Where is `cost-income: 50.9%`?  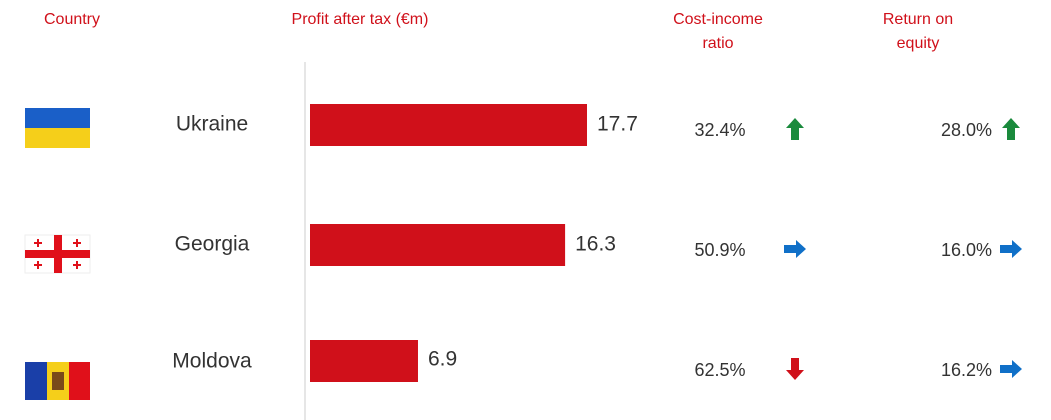
cost-income: 50.9% is located at coordinates (719, 250).